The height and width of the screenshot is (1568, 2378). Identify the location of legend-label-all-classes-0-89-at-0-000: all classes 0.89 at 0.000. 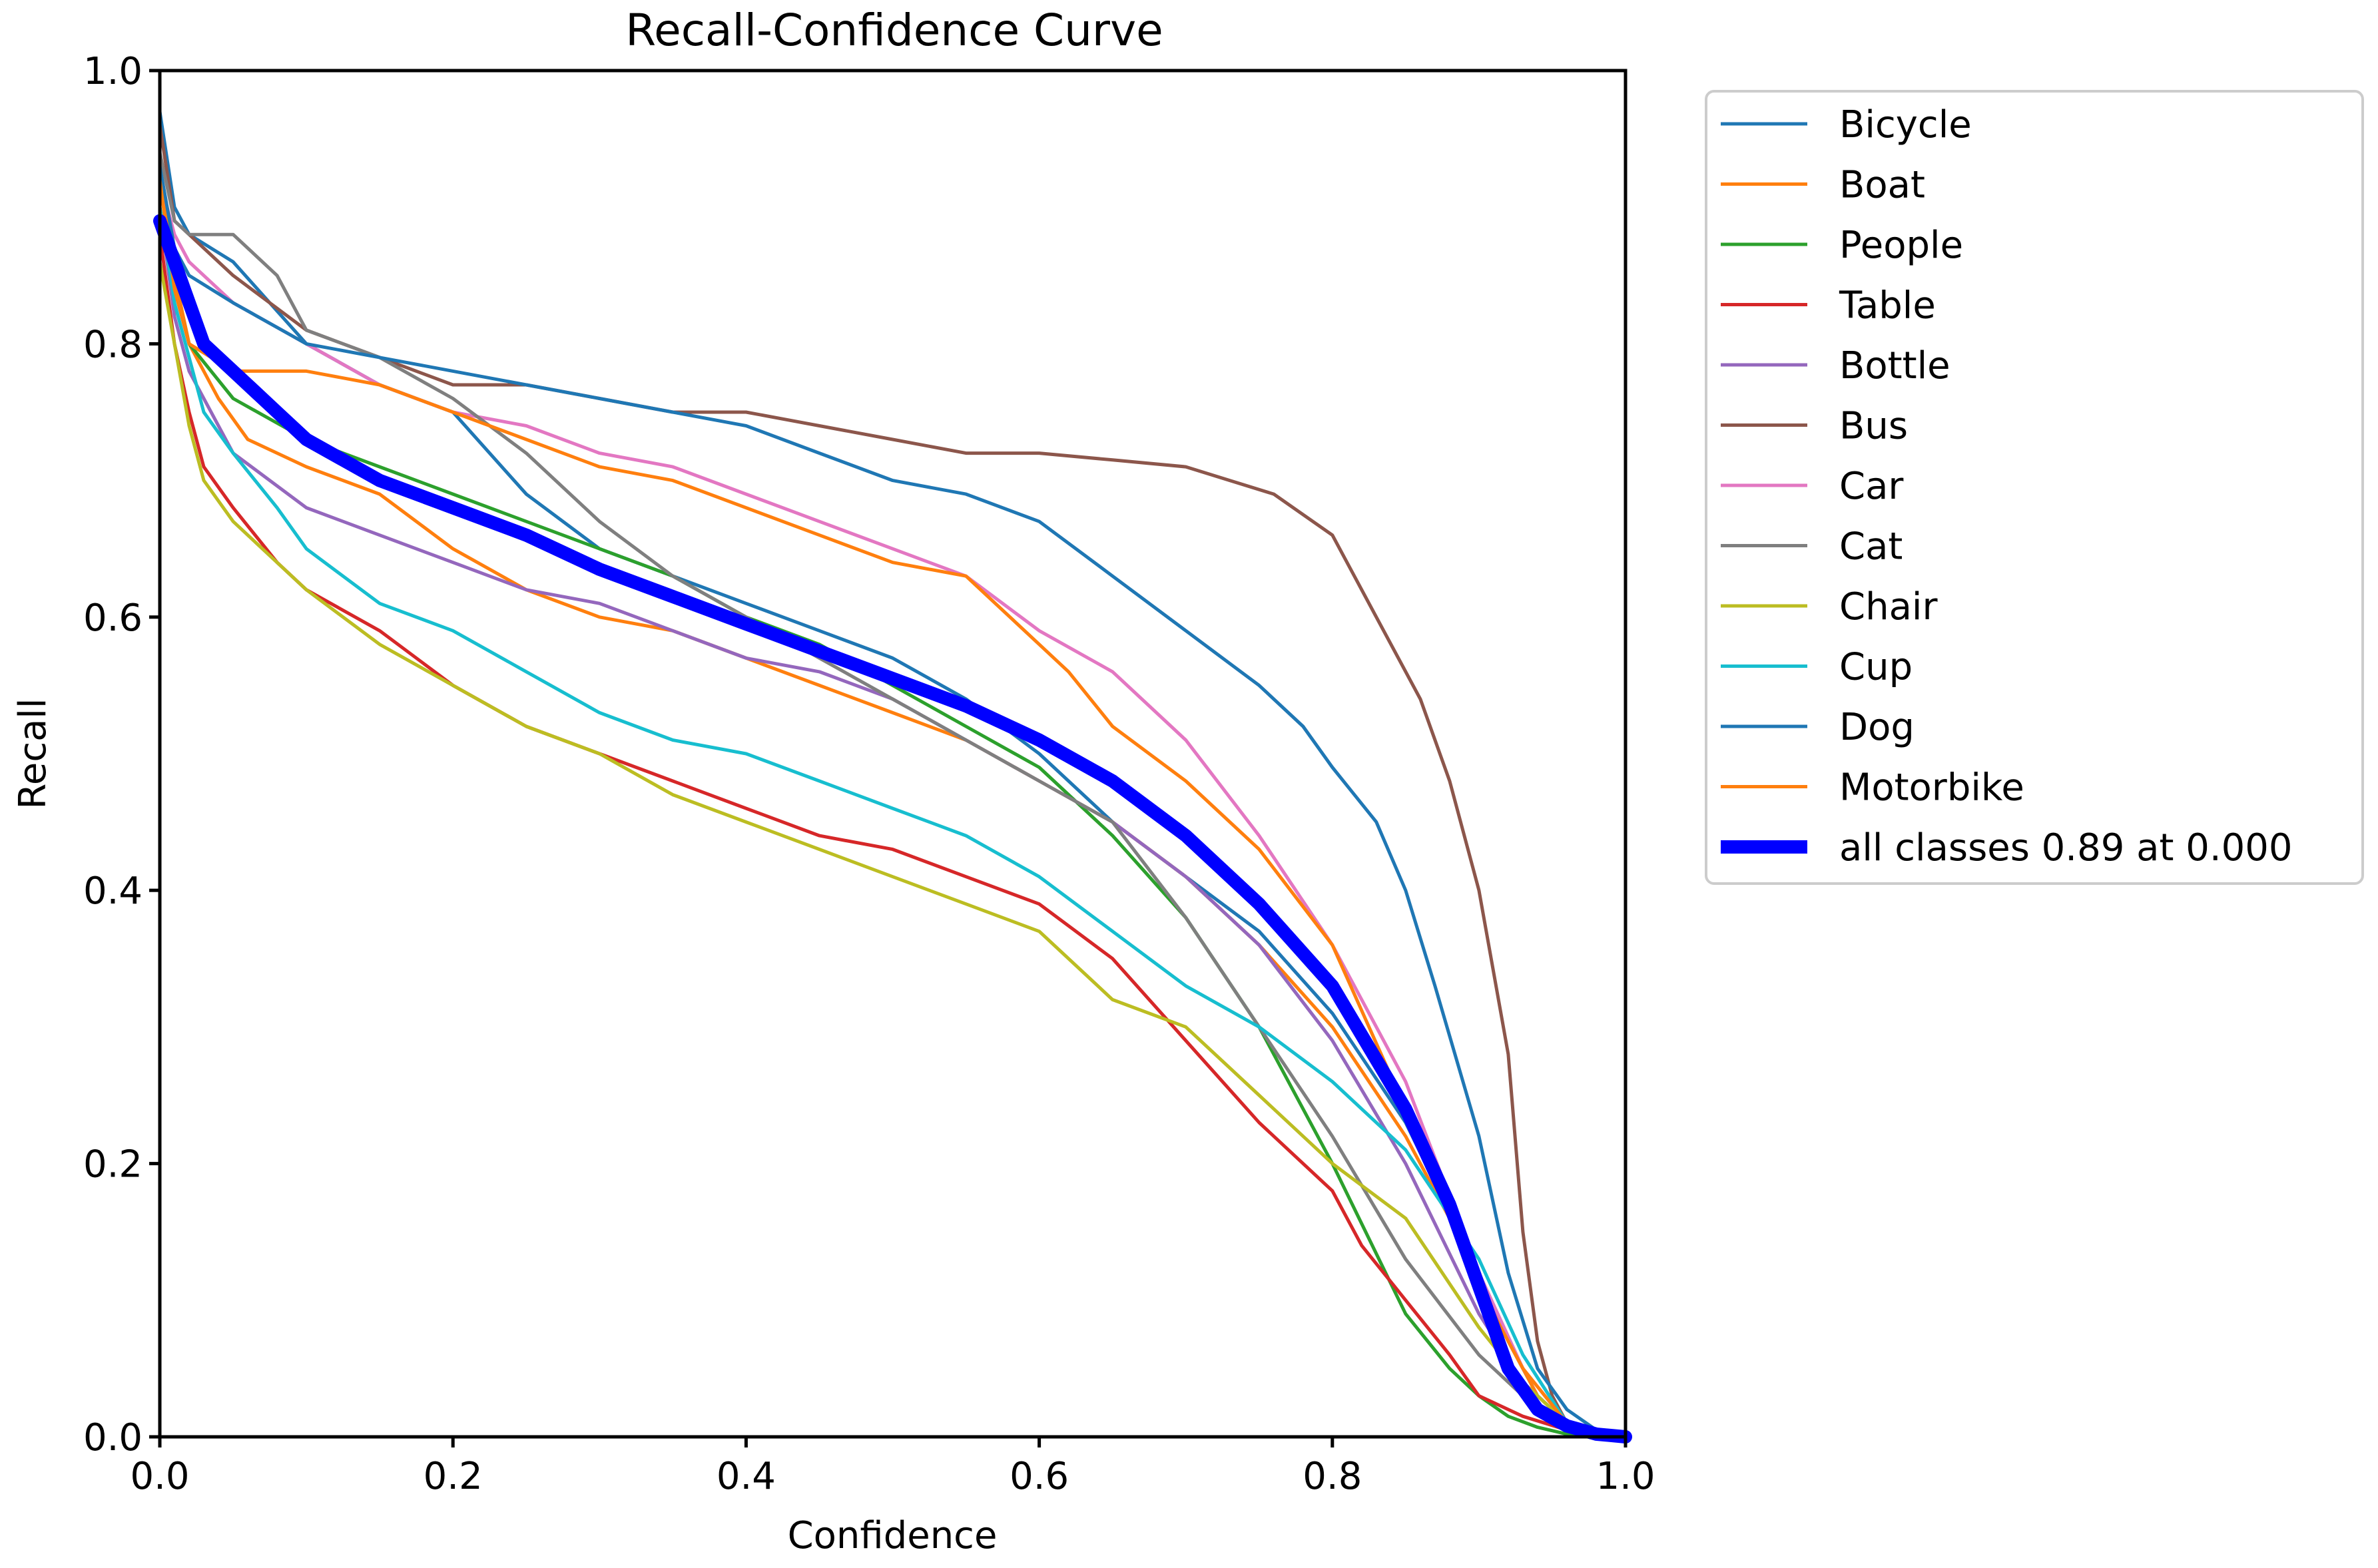
(2066, 848).